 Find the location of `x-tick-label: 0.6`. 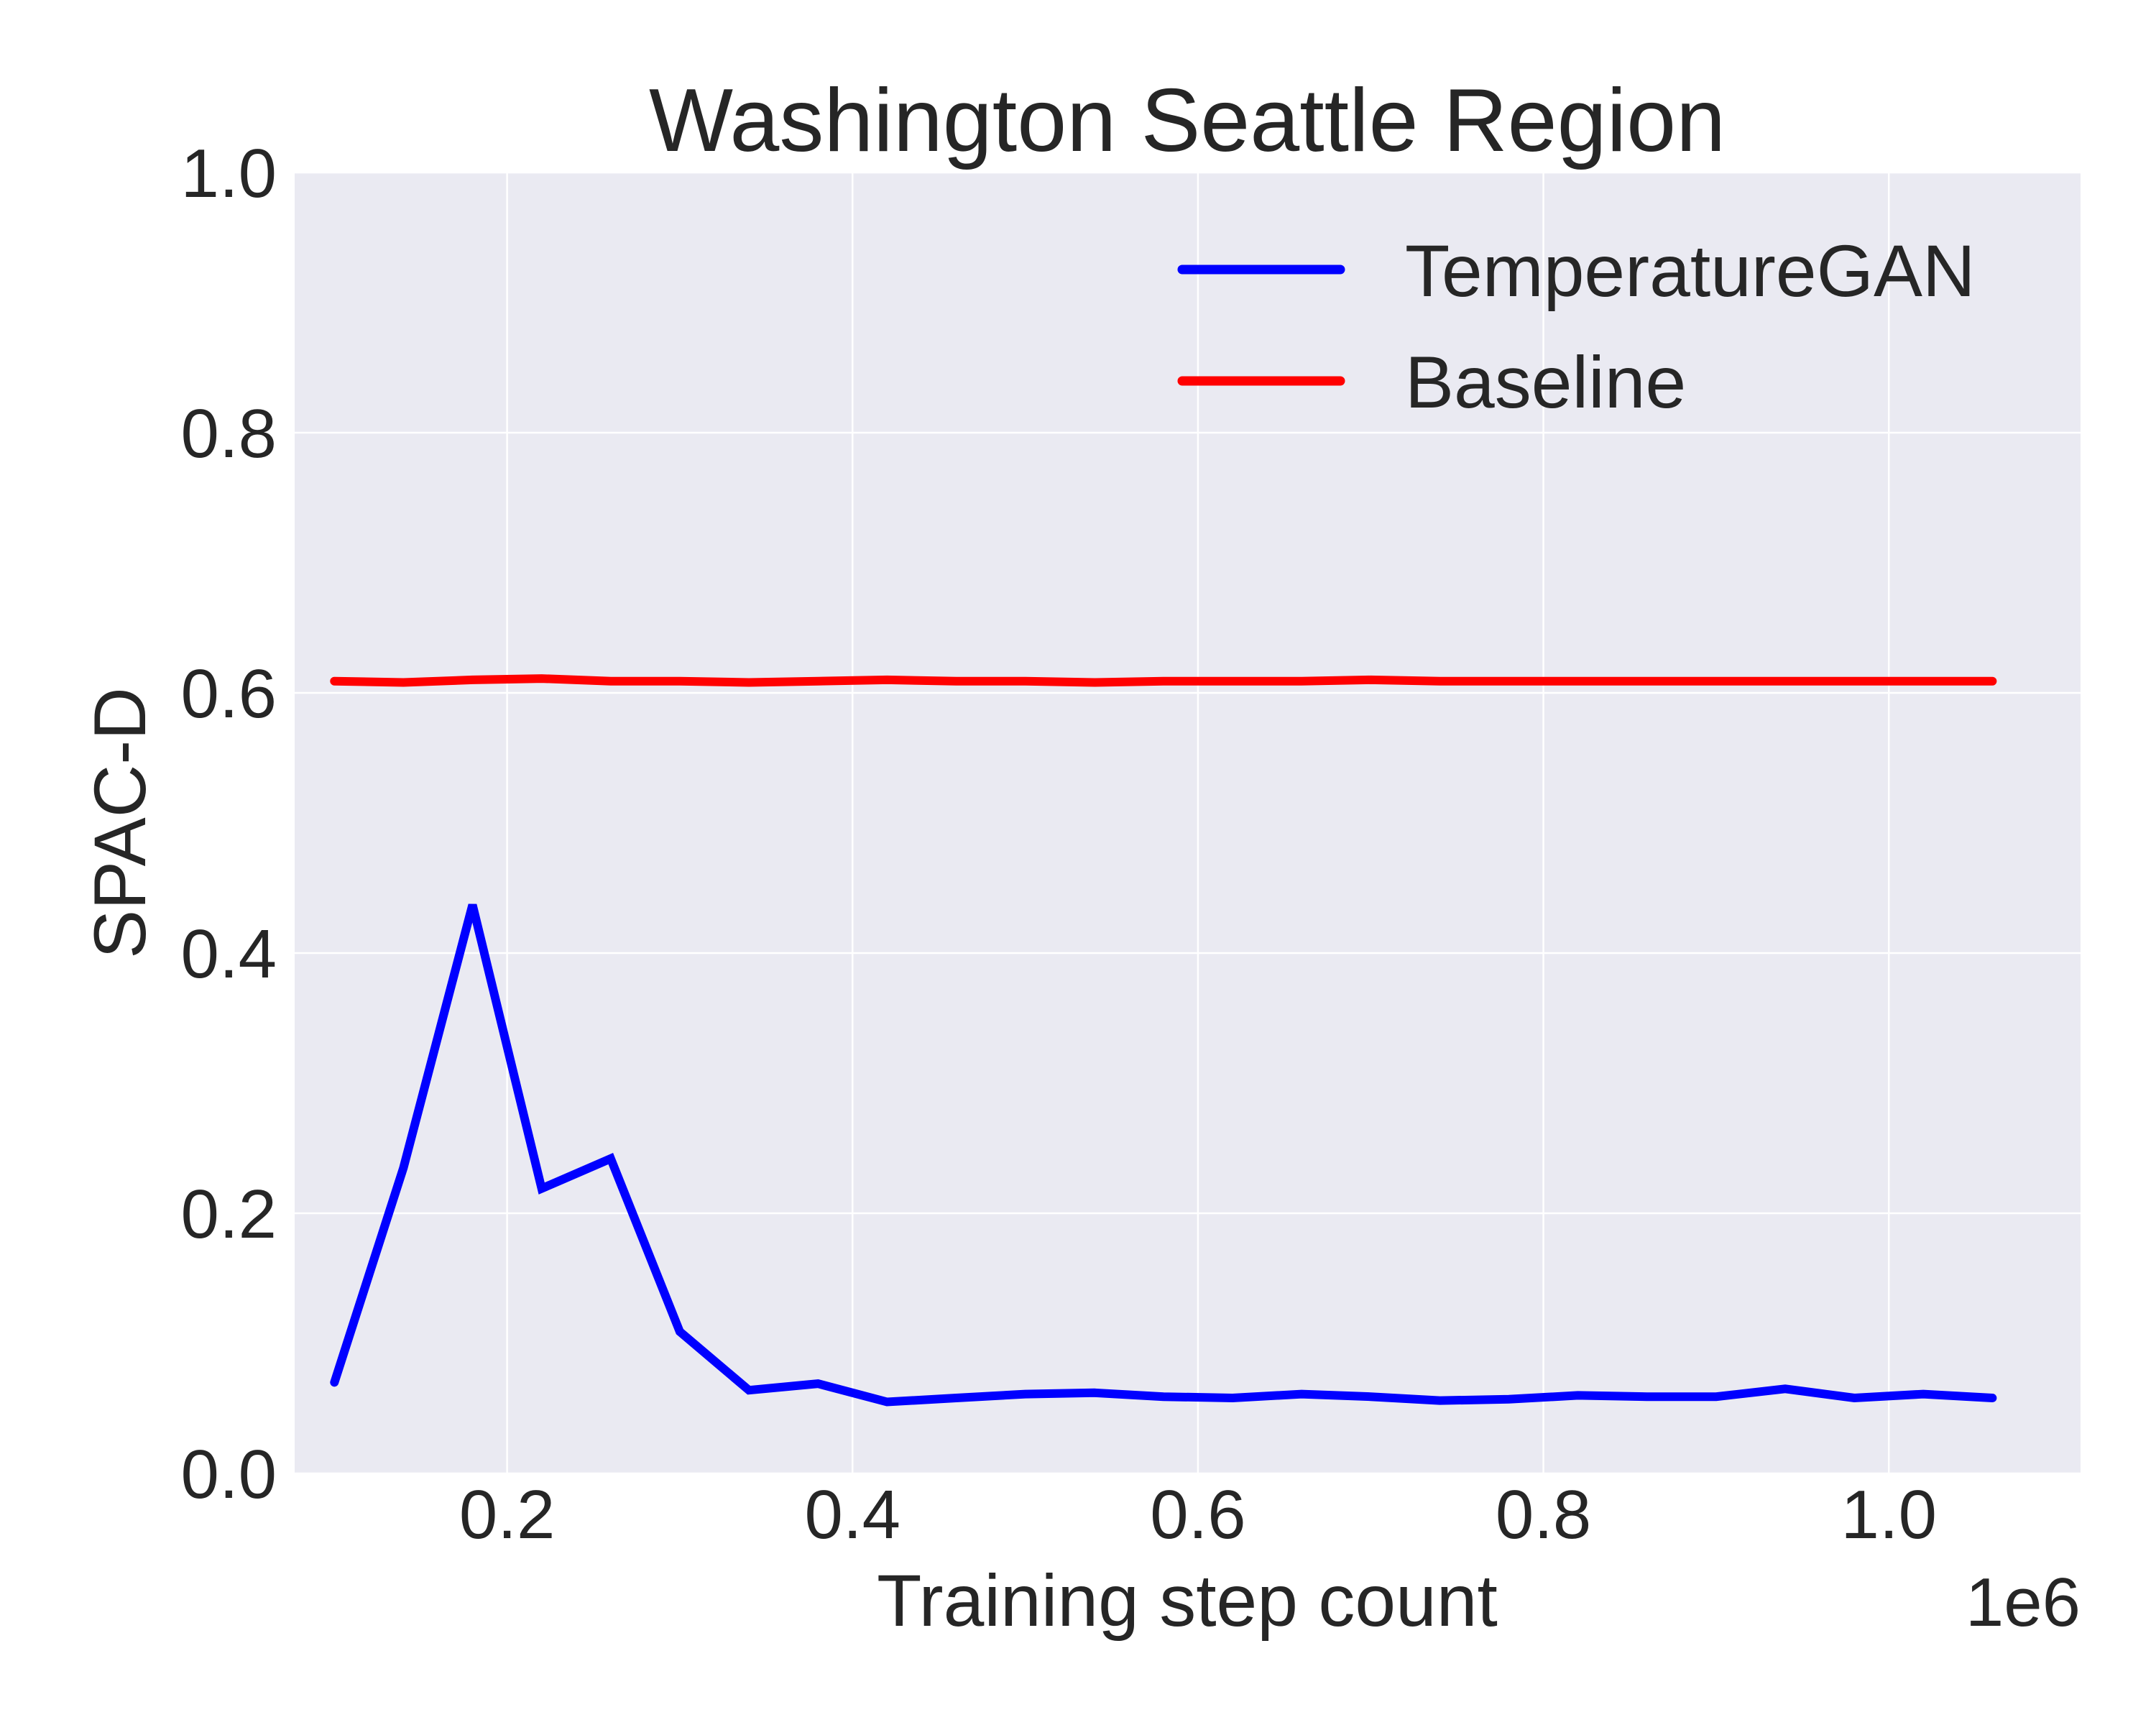

x-tick-label: 0.6 is located at coordinates (1197, 1514).